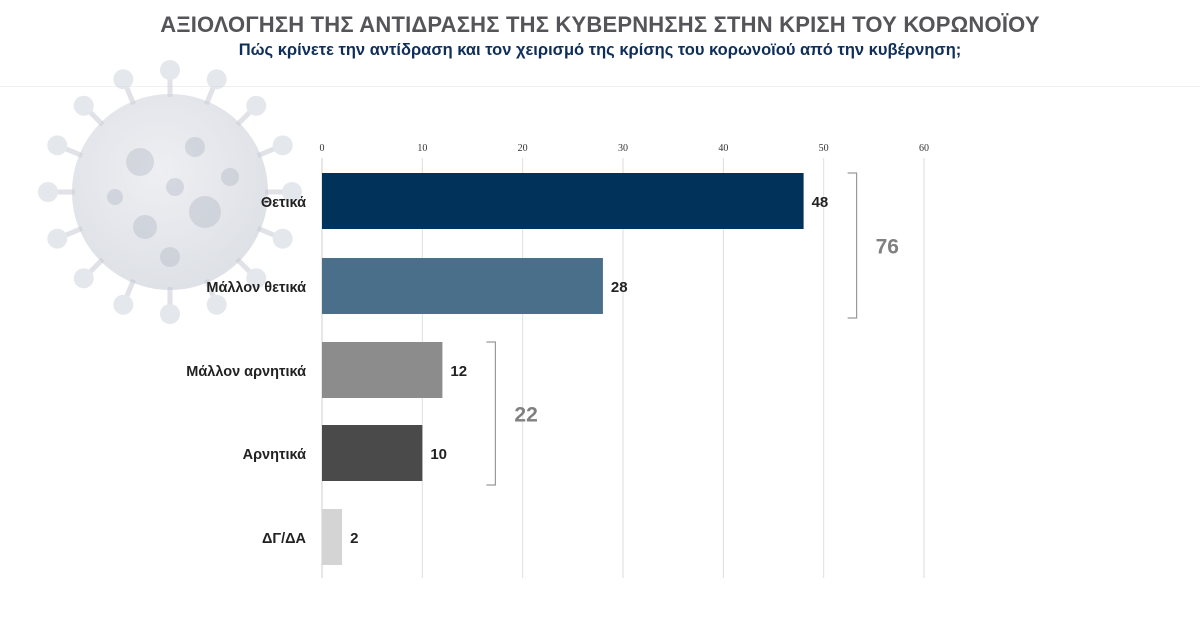  Describe the element at coordinates (820, 202) in the screenshot. I see `data-label: 48` at that location.